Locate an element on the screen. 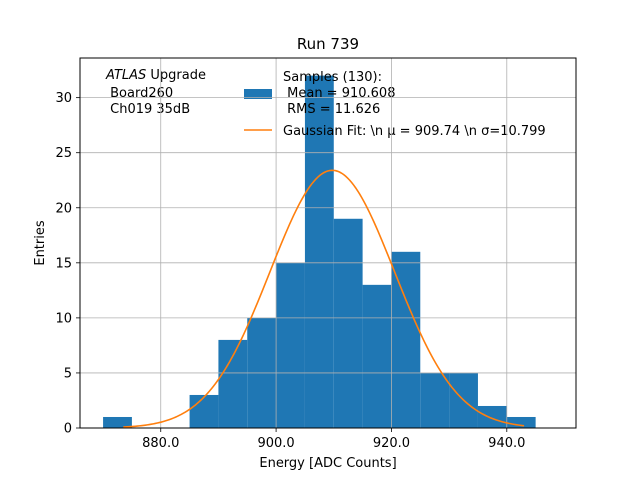  y-tick-label: 15 is located at coordinates (63, 263).